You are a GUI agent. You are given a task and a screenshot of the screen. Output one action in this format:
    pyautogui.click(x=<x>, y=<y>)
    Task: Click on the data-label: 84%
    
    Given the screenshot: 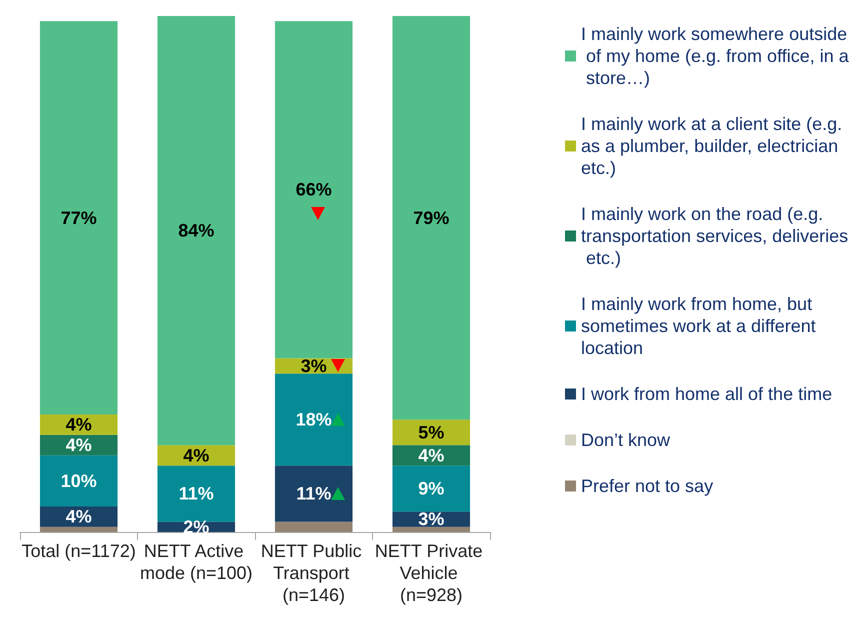 What is the action you would take?
    pyautogui.click(x=196, y=230)
    